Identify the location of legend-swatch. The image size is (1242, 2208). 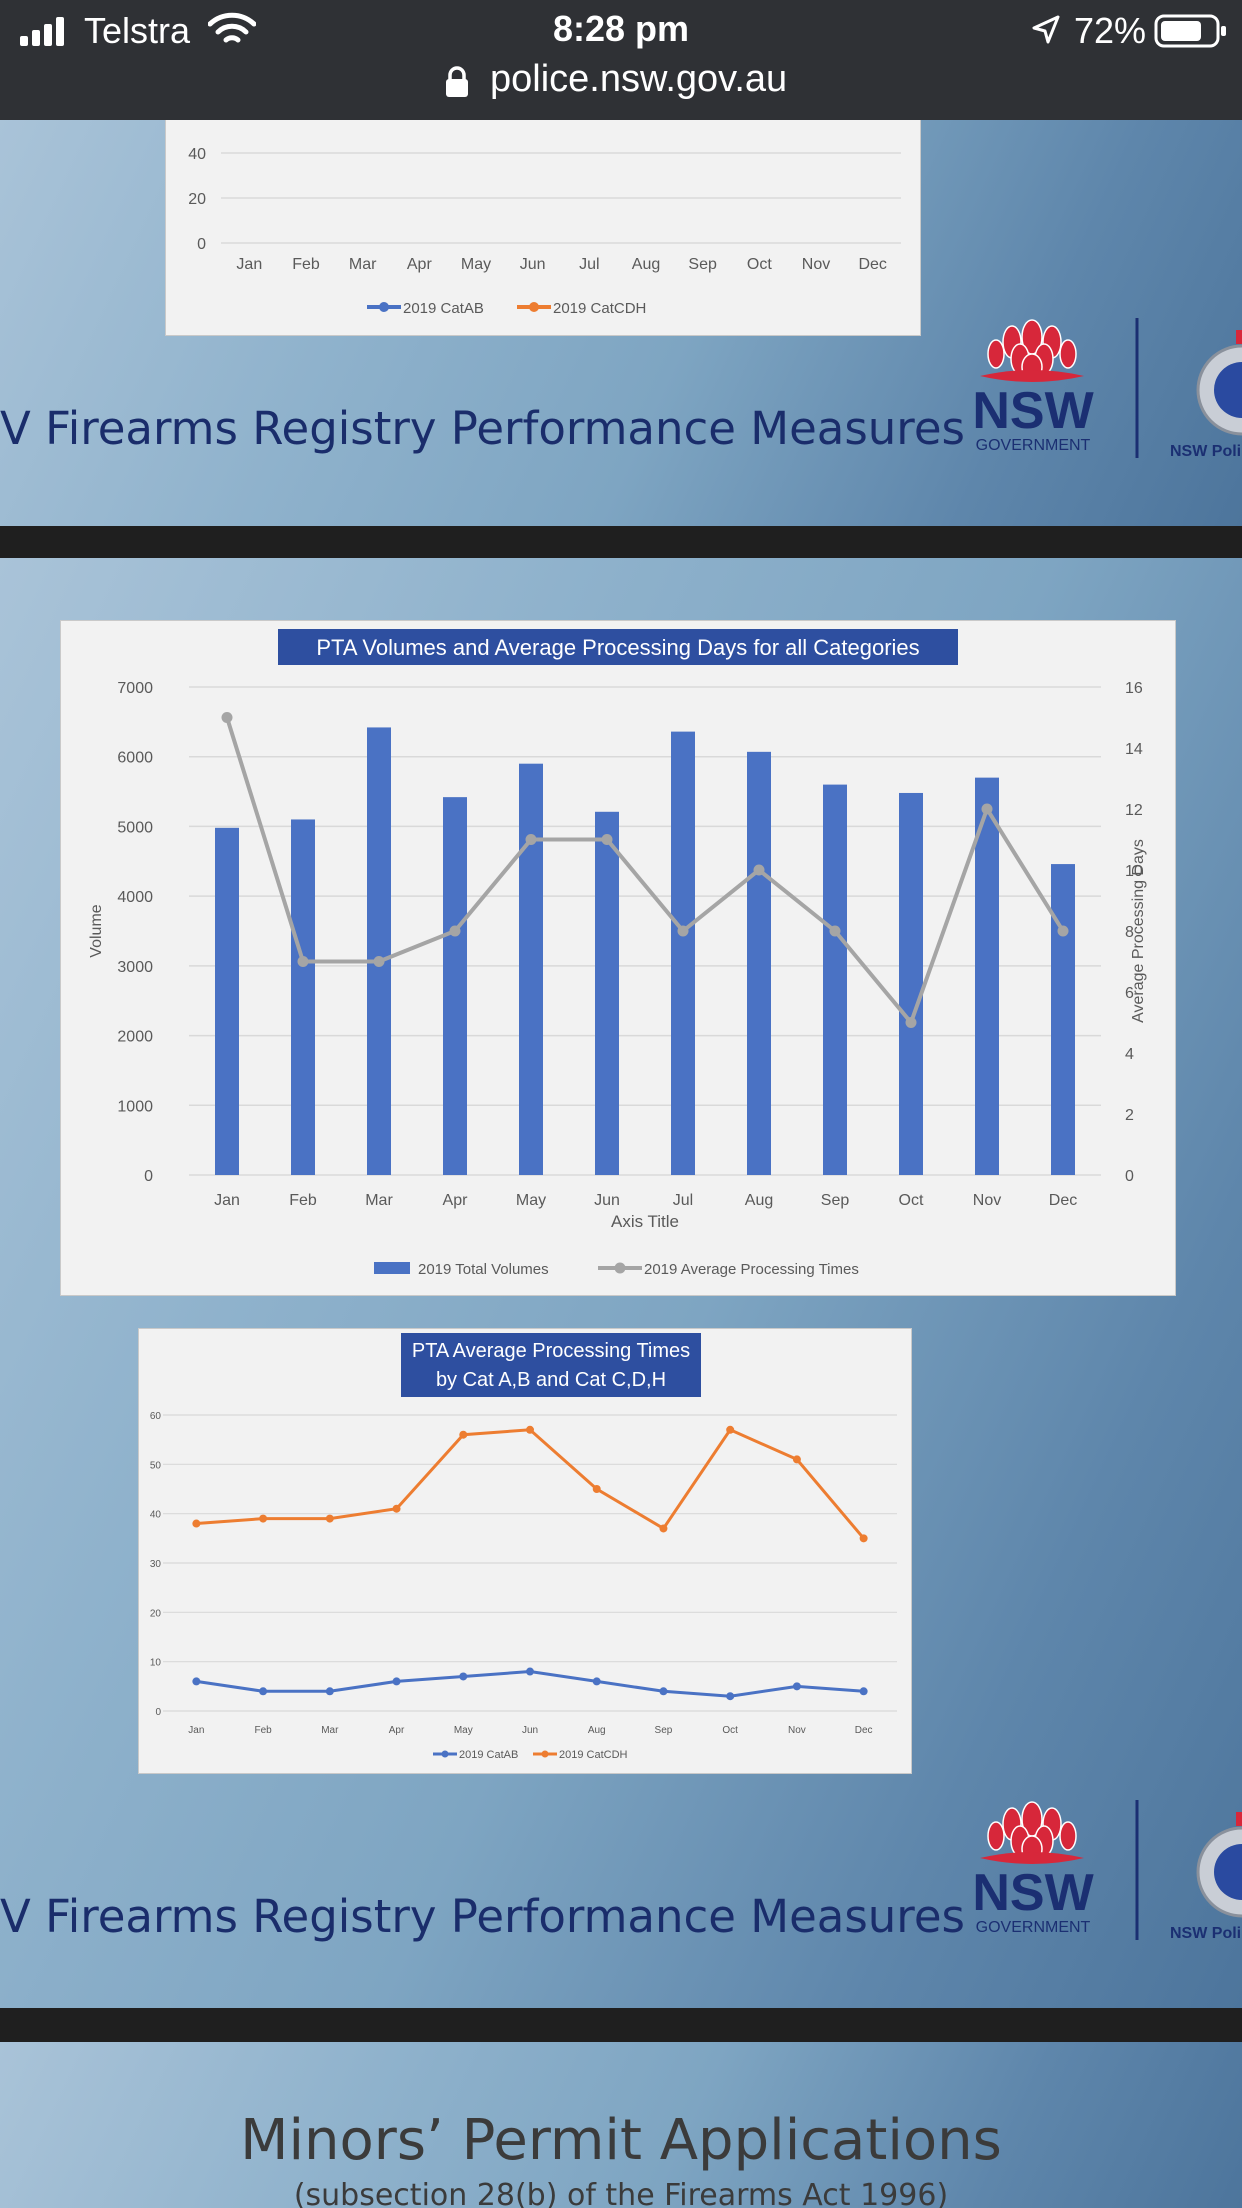
(392, 1268).